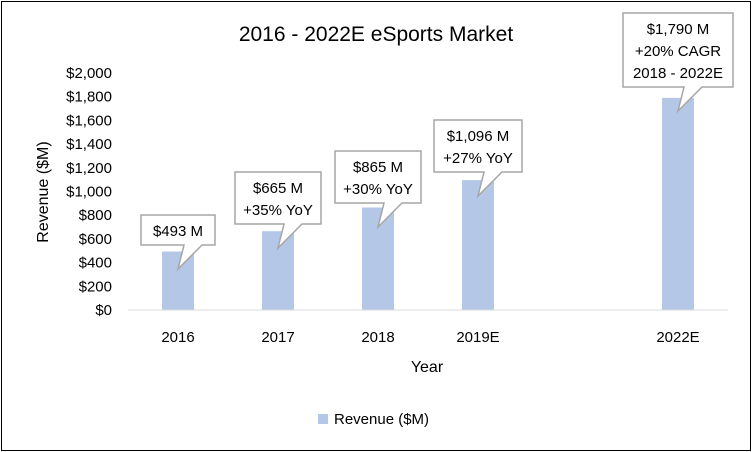 The width and height of the screenshot is (752, 452). I want to click on x-tick-label: 2018, so click(377, 337).